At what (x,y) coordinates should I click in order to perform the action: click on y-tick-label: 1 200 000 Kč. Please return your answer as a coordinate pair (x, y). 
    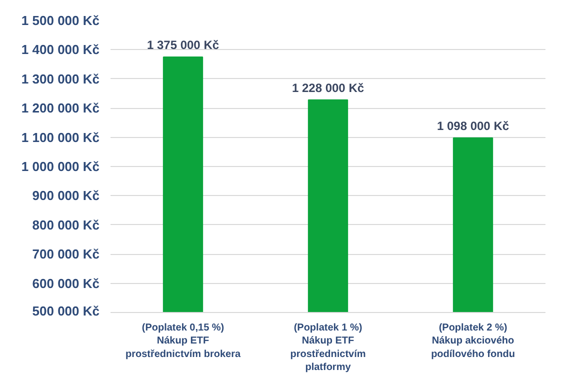
    Looking at the image, I should click on (60, 108).